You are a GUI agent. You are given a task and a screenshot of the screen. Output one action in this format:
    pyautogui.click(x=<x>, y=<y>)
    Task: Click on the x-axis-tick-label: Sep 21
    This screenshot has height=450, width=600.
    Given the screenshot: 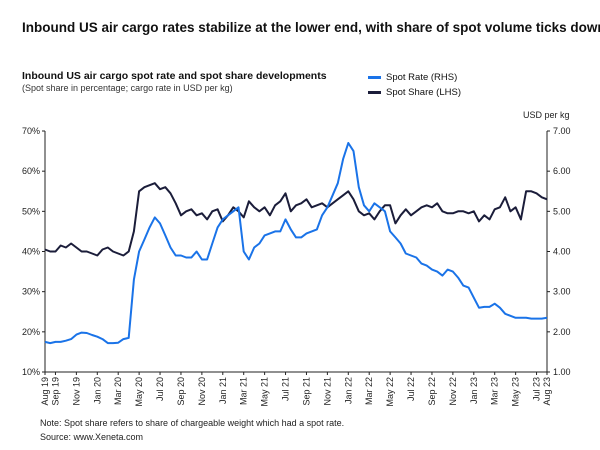 What is the action you would take?
    pyautogui.click(x=306, y=391)
    